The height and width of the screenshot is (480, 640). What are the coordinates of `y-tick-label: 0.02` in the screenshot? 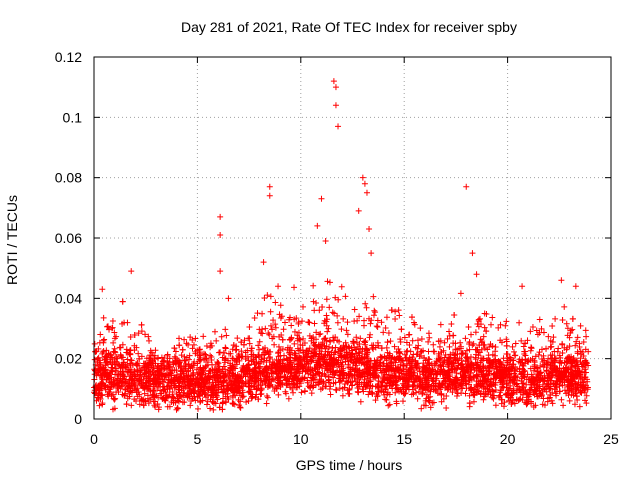 It's located at (68, 359).